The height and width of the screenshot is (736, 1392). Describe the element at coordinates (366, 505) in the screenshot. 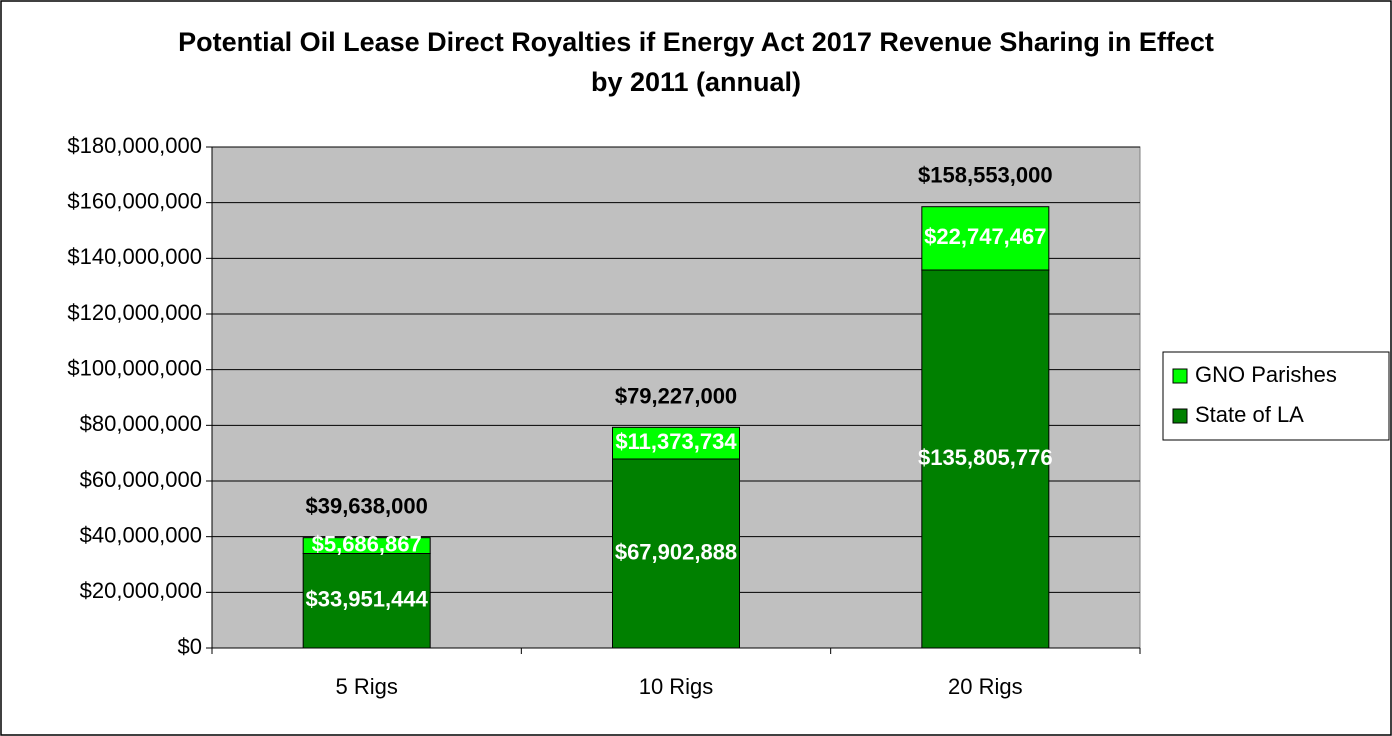

I see `total-label: $39,638,000` at that location.